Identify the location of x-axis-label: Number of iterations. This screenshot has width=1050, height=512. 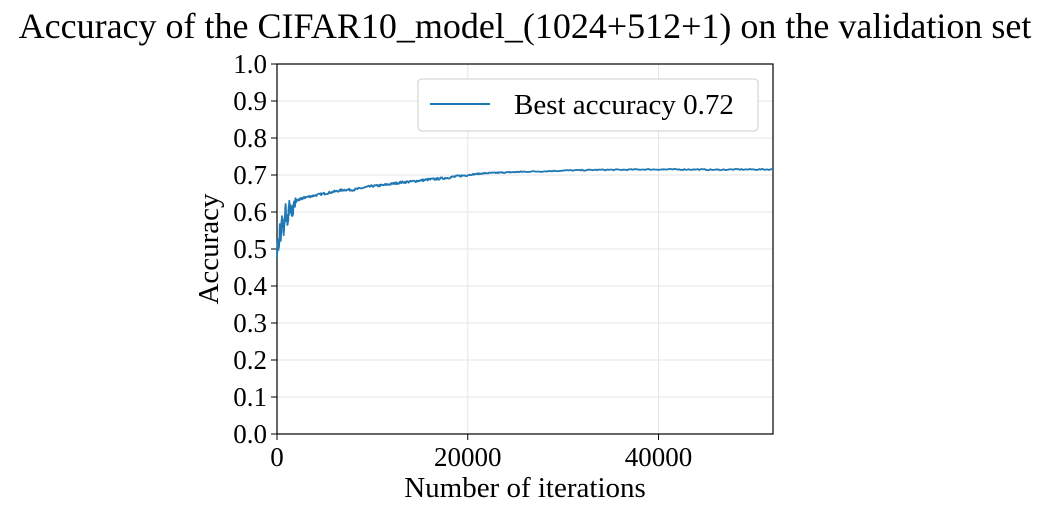
(525, 488).